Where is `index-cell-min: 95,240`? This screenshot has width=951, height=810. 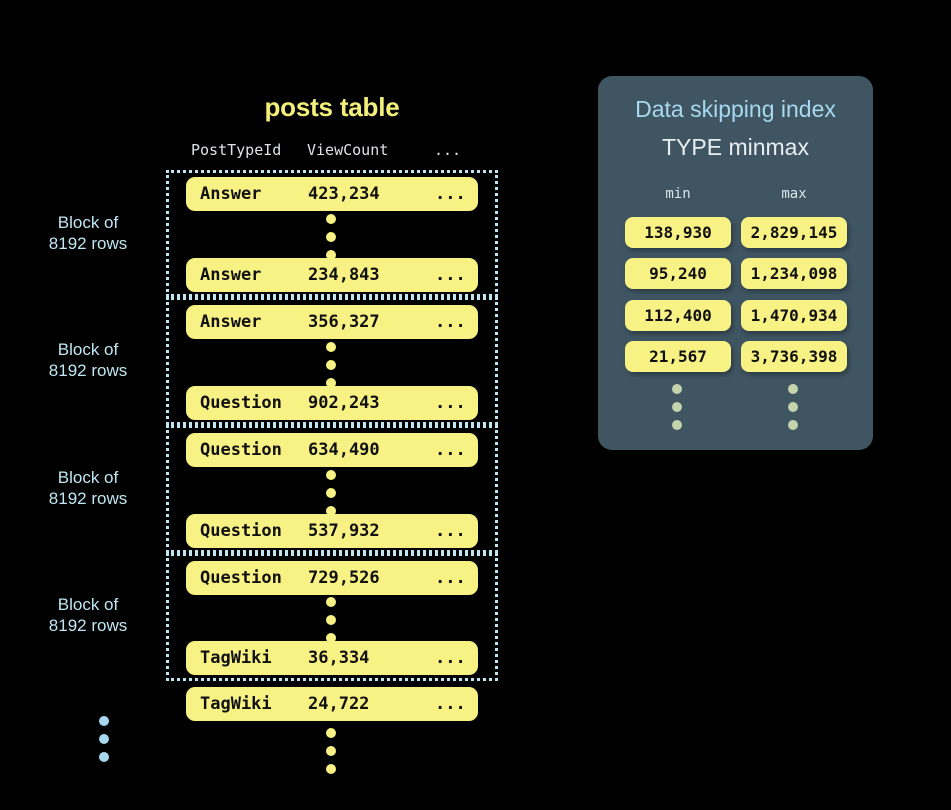
index-cell-min: 95,240 is located at coordinates (678, 273).